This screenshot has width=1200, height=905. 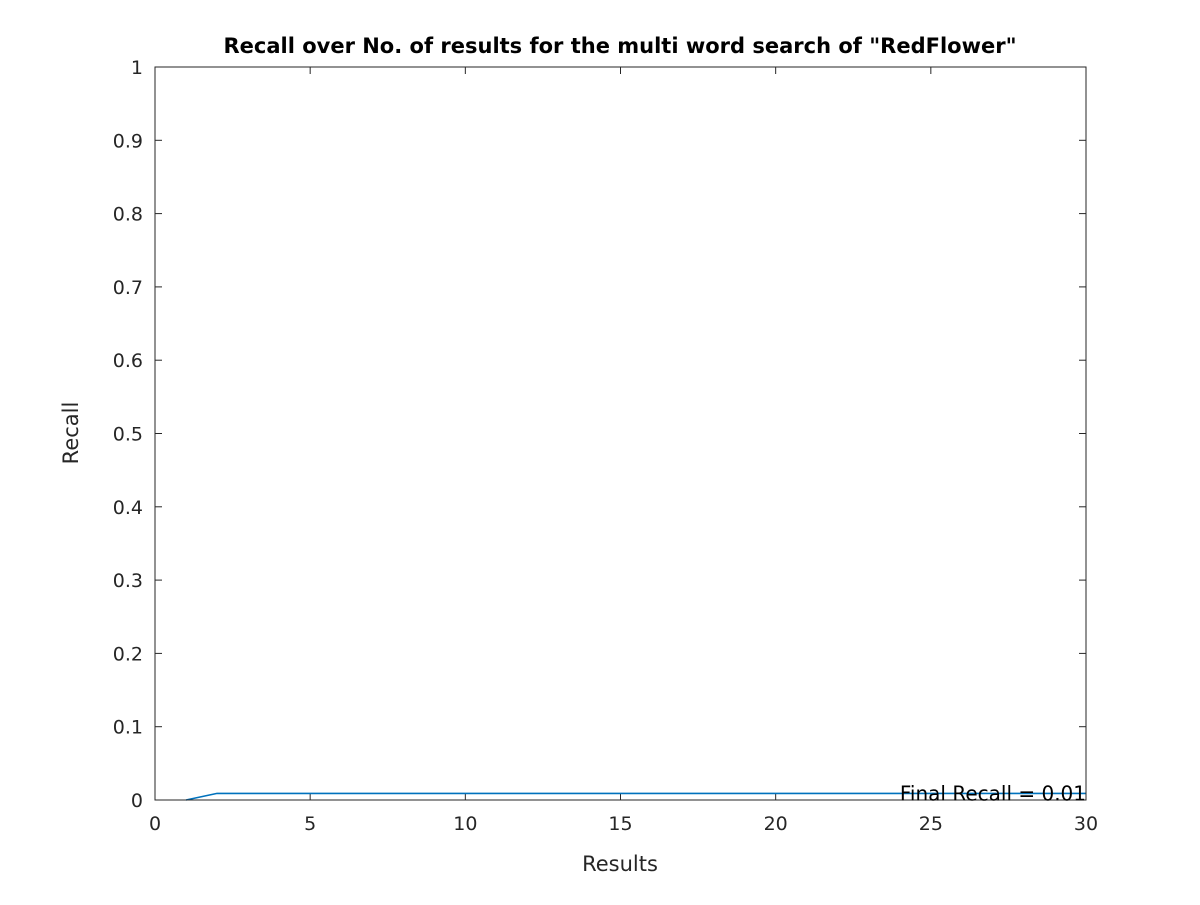 What do you see at coordinates (1086, 824) in the screenshot?
I see `x-tick-label: 30` at bounding box center [1086, 824].